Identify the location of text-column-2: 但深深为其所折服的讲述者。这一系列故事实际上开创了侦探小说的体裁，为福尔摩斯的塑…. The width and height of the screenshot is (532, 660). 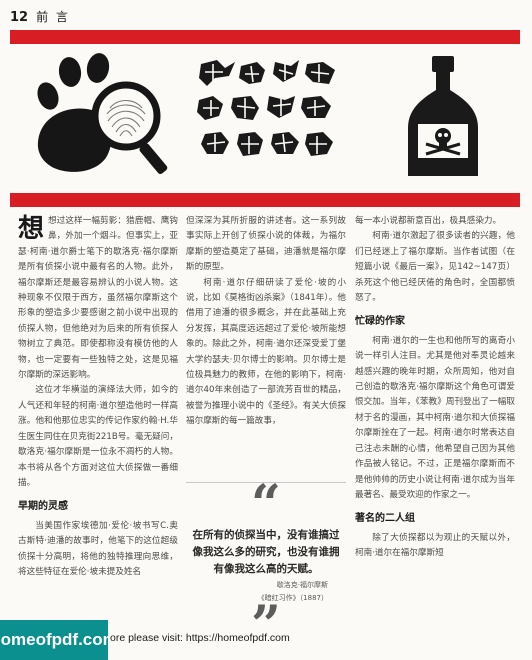
(266, 322).